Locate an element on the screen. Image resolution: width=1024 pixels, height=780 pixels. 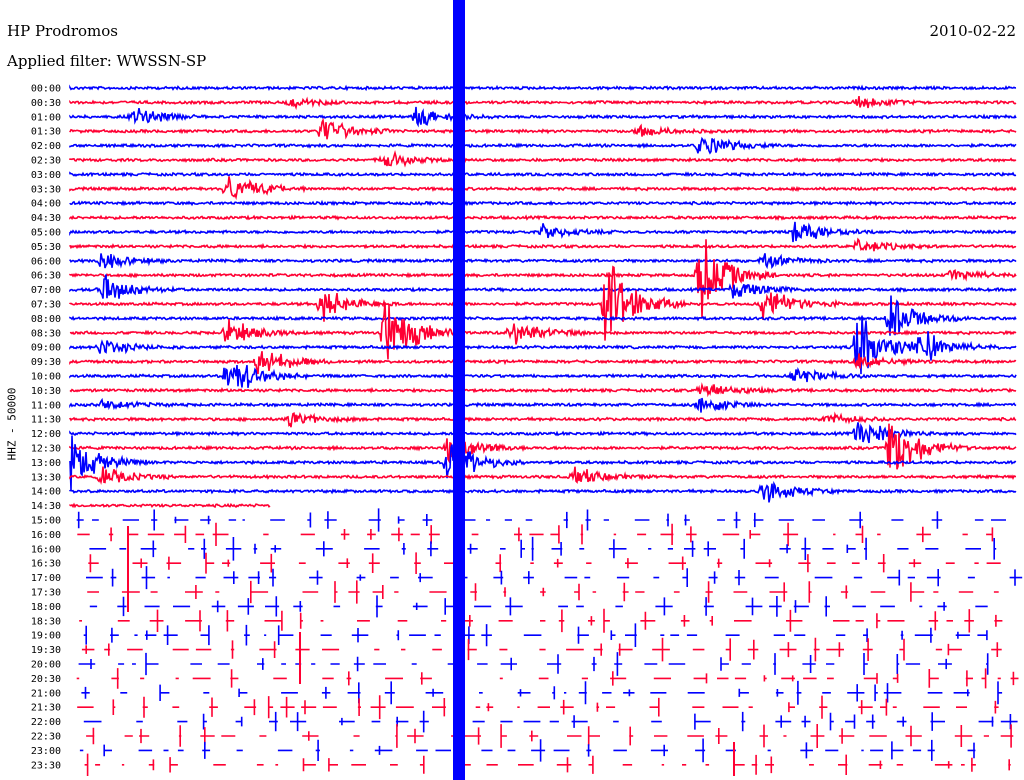
row-tick-label: 08:00 is located at coordinates (46, 319).